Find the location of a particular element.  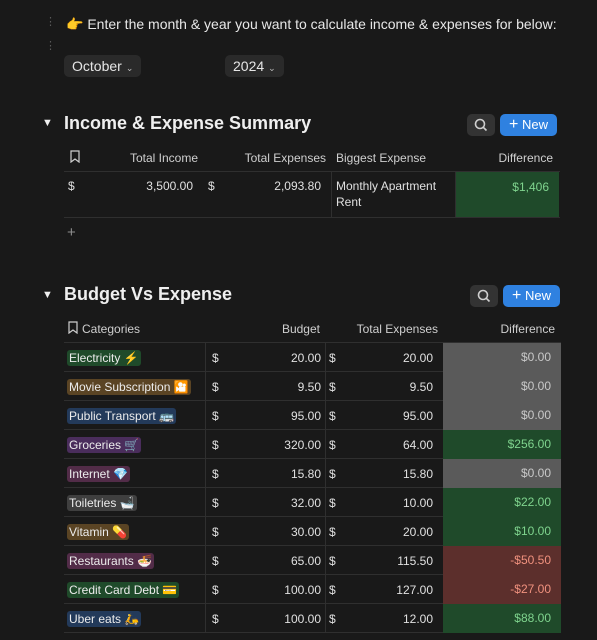

expense-value: 115.50 is located at coordinates (415, 561).